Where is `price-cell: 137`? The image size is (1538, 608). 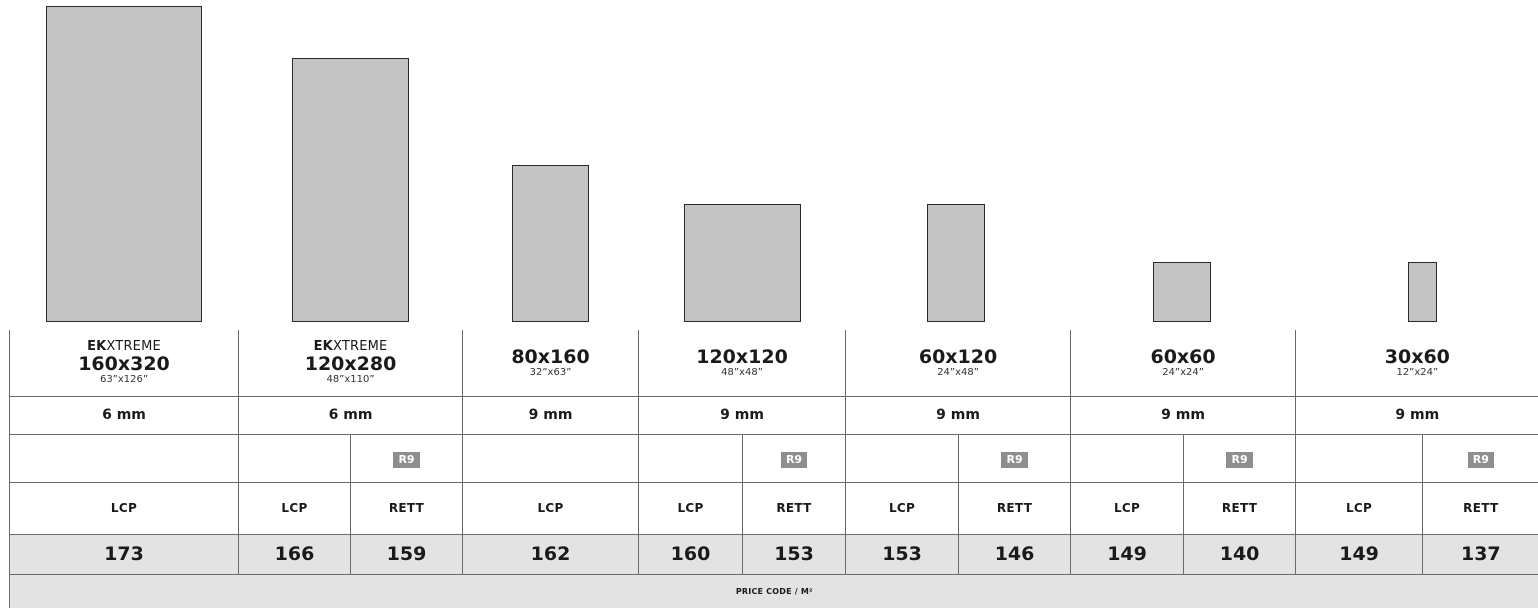
price-cell: 137 is located at coordinates (1480, 554).